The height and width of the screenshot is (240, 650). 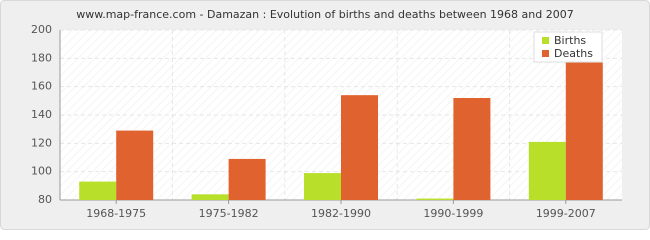 What do you see at coordinates (570, 40) in the screenshot?
I see `legend-label: Births` at bounding box center [570, 40].